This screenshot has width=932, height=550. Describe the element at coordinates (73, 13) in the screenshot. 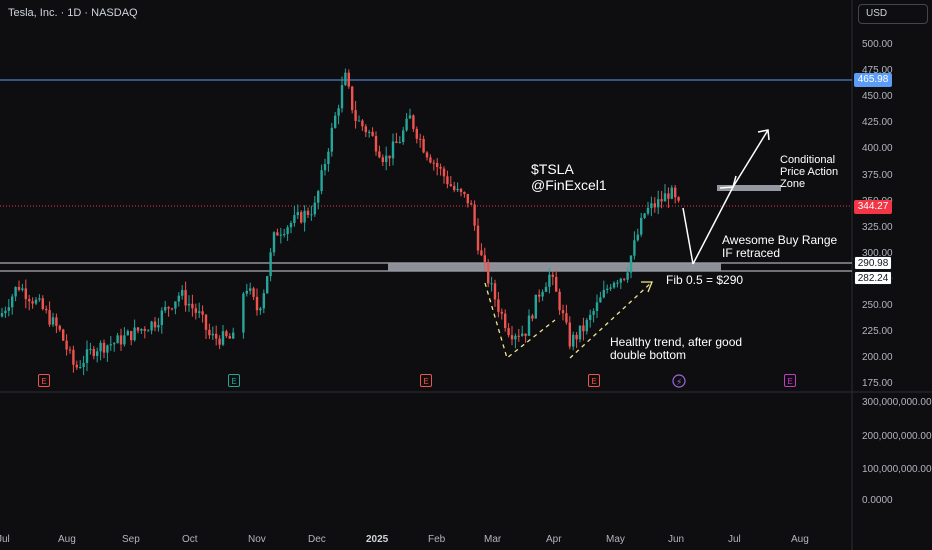

I see `symbol-title: Tesla, Inc. · 1D · NASDAQ` at that location.